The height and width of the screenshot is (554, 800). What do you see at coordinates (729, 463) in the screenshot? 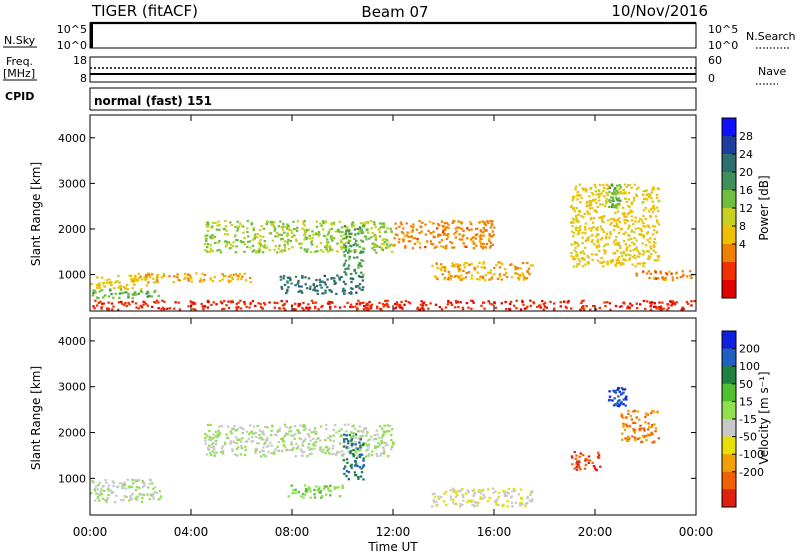
I see `velocity-colorbar-segment` at bounding box center [729, 463].